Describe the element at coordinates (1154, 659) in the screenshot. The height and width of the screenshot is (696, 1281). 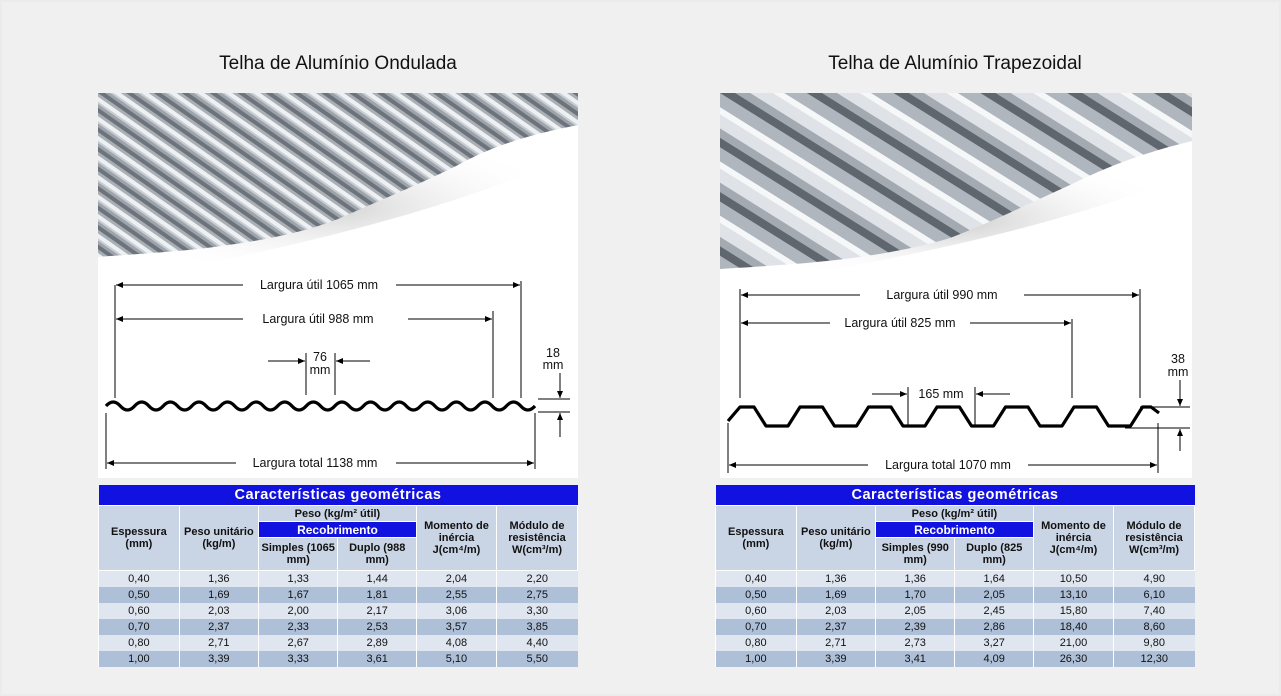
I see `table-cell: 12,30` at that location.